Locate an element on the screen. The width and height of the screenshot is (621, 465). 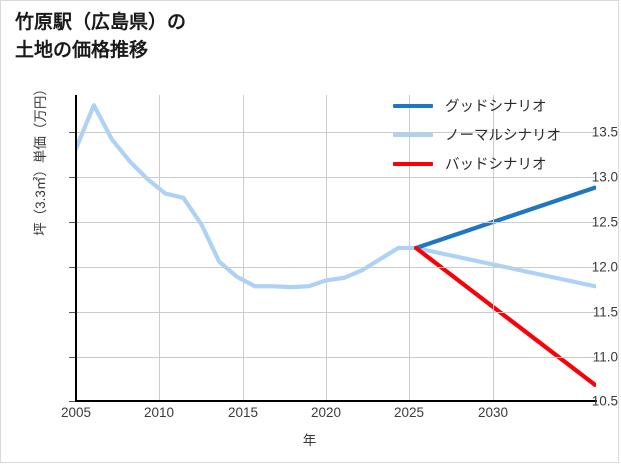
gridline-y-13.0 is located at coordinates (335, 177).